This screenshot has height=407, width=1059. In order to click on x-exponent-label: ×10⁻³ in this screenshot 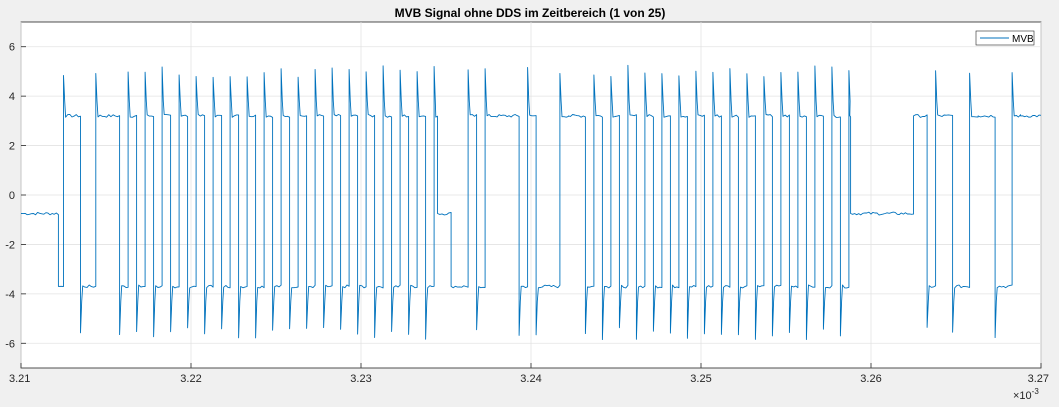, I will do `click(1026, 394)`.